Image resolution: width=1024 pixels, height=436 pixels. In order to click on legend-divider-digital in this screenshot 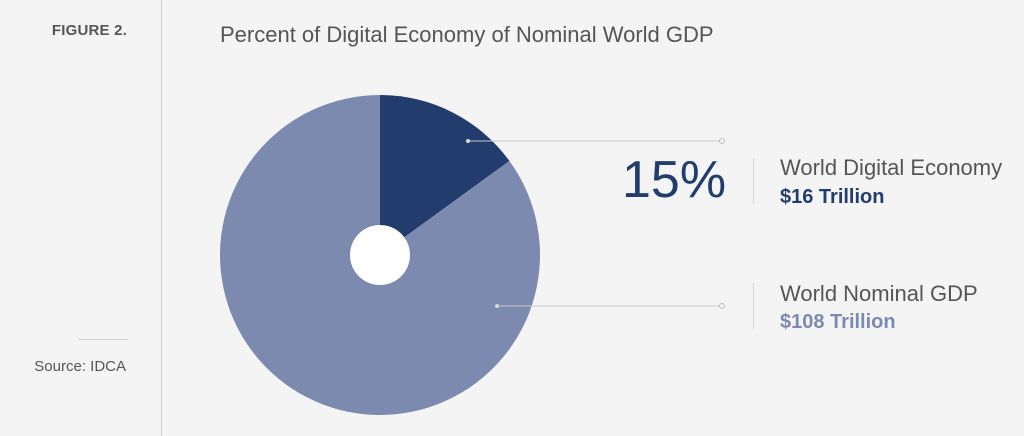, I will do `click(753, 181)`.